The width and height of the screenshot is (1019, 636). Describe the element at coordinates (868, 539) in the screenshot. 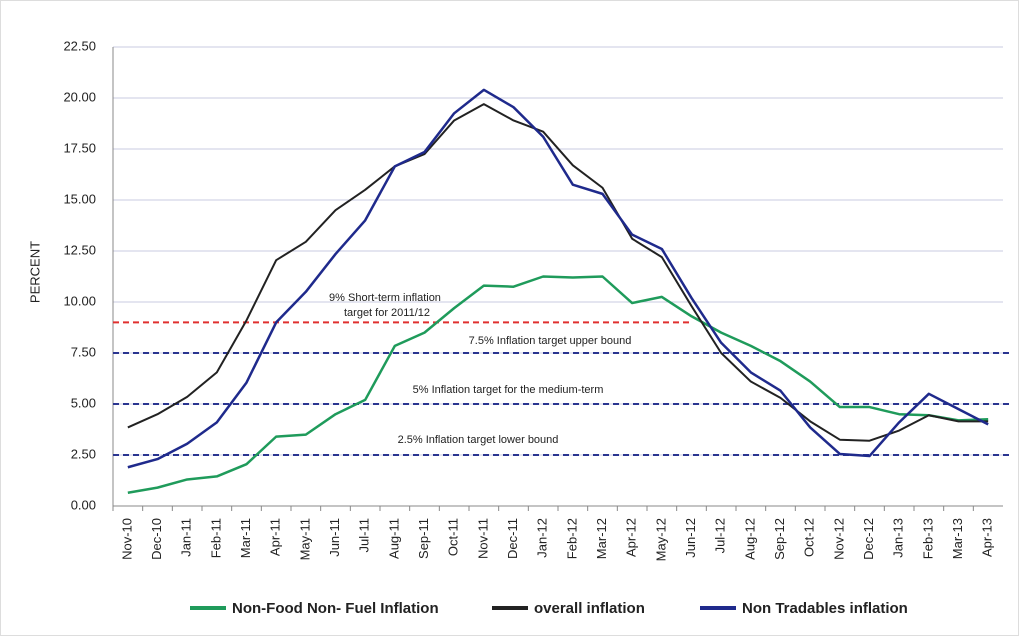

I see `x-tick-label: Dec-12` at that location.